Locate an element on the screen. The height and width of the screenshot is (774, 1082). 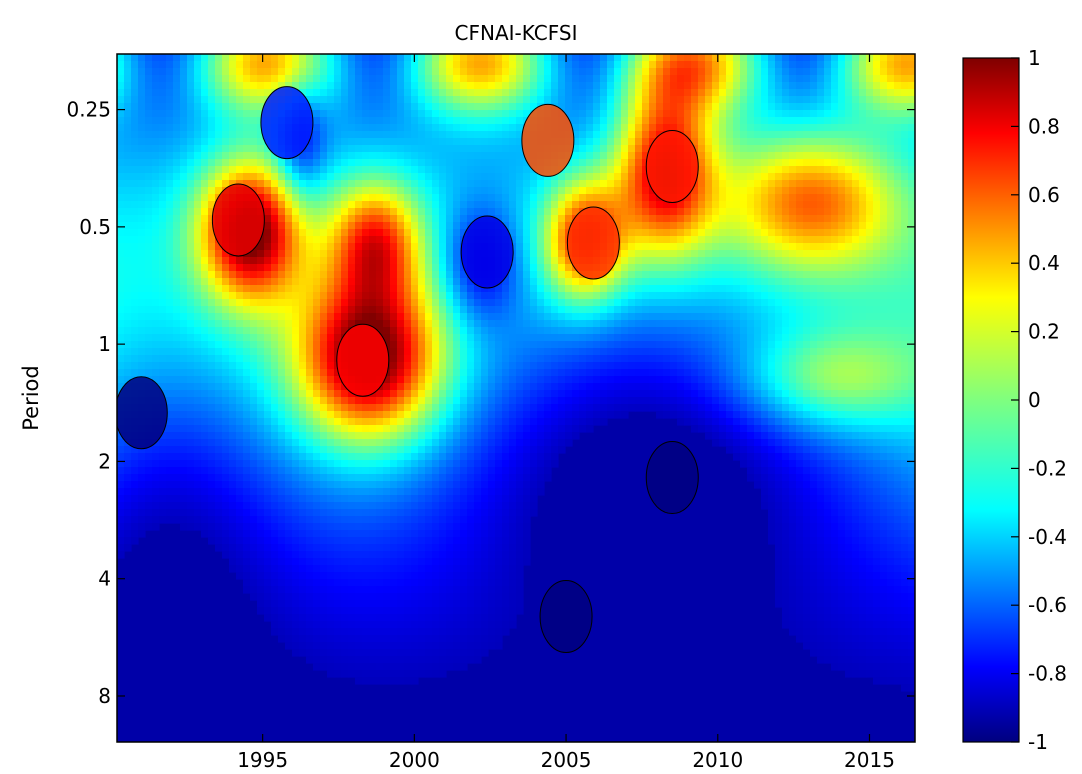
colorbar-tick-label: -1 is located at coordinates (1038, 742).